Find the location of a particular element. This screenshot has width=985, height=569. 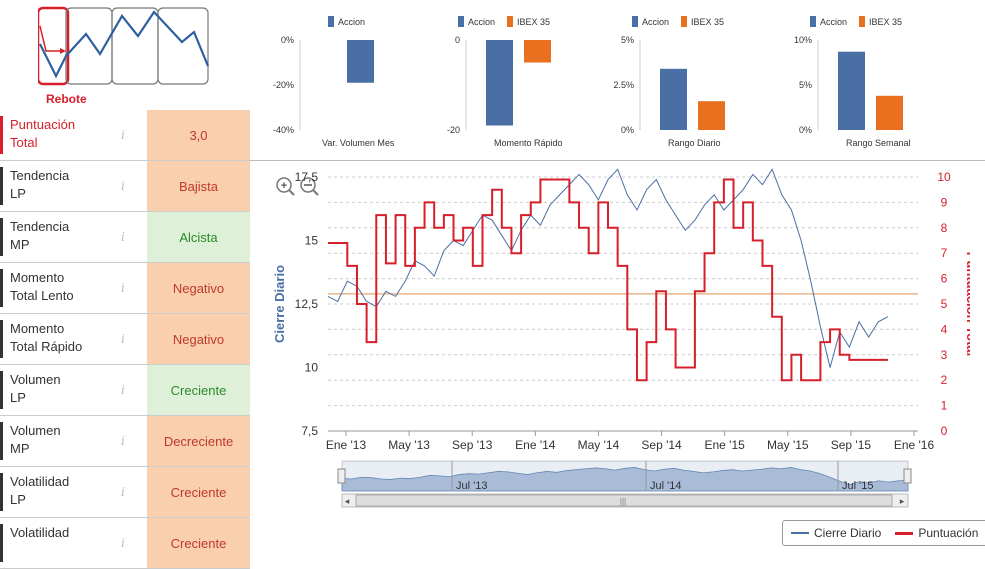

legend-label: IBEX 35 is located at coordinates (886, 21).